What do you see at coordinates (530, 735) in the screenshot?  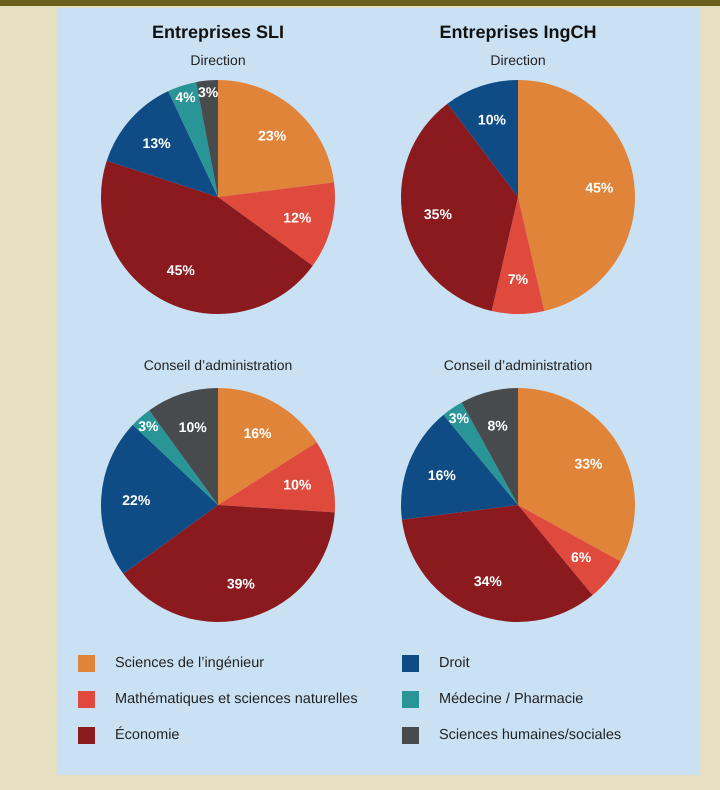 I see `legend-label: Sciences humaines/sociales` at bounding box center [530, 735].